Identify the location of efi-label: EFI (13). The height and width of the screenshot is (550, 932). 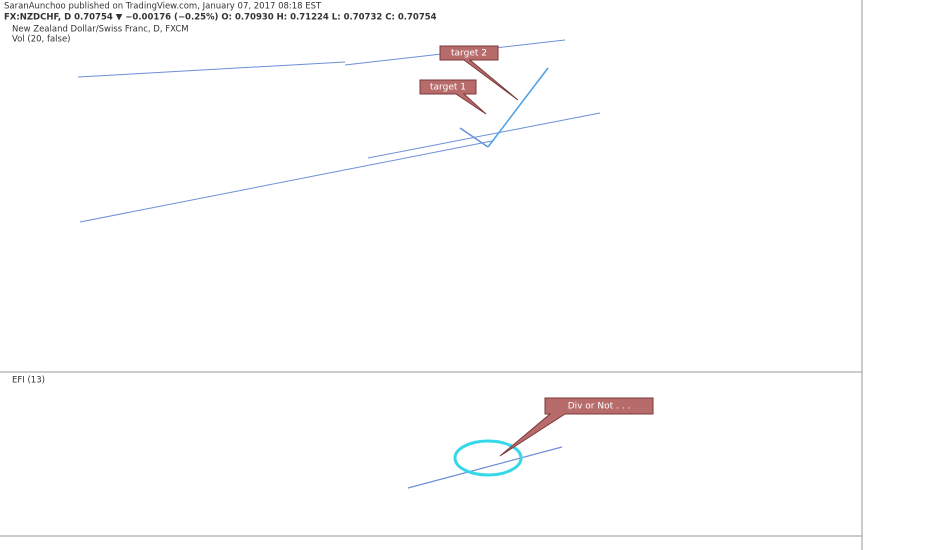
(28, 381).